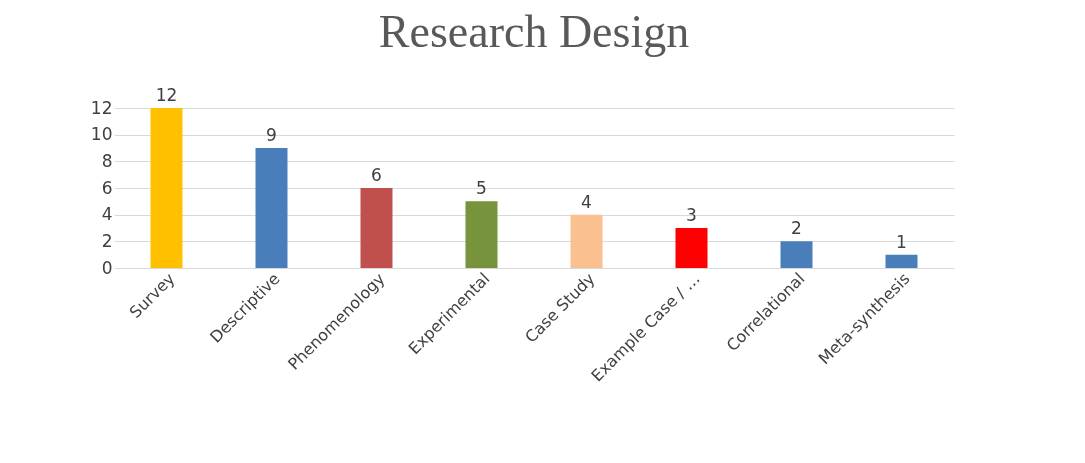 This screenshot has height=463, width=1085. What do you see at coordinates (101, 134) in the screenshot?
I see `y-tick-label: 10` at bounding box center [101, 134].